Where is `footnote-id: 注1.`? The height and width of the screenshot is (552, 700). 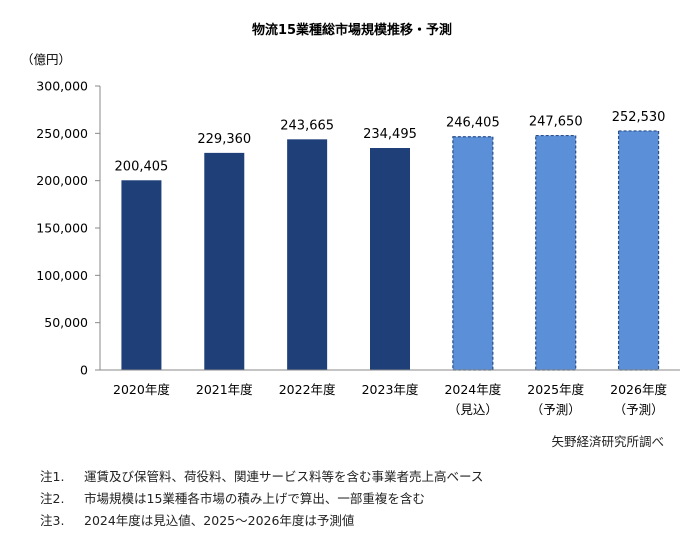
footnote-id: 注1. is located at coordinates (52, 476).